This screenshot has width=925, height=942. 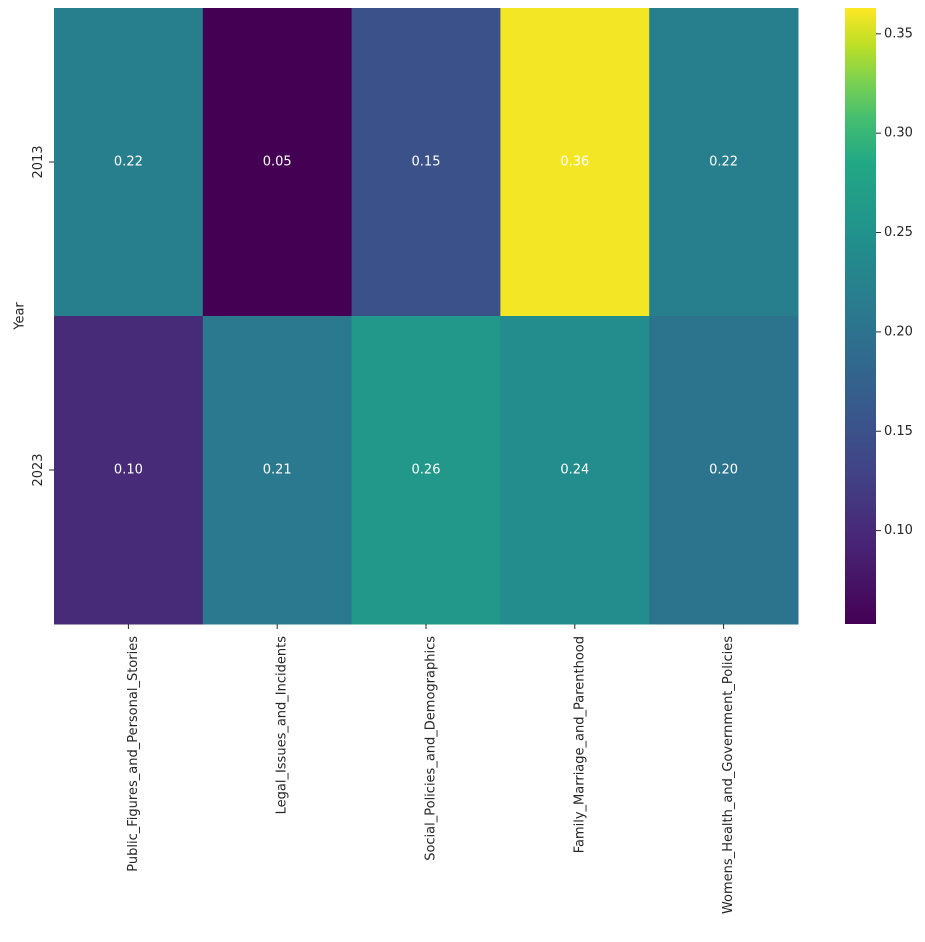 What do you see at coordinates (133, 754) in the screenshot?
I see `x-tick-label: Public_Figures_and_Personal_Stories` at bounding box center [133, 754].